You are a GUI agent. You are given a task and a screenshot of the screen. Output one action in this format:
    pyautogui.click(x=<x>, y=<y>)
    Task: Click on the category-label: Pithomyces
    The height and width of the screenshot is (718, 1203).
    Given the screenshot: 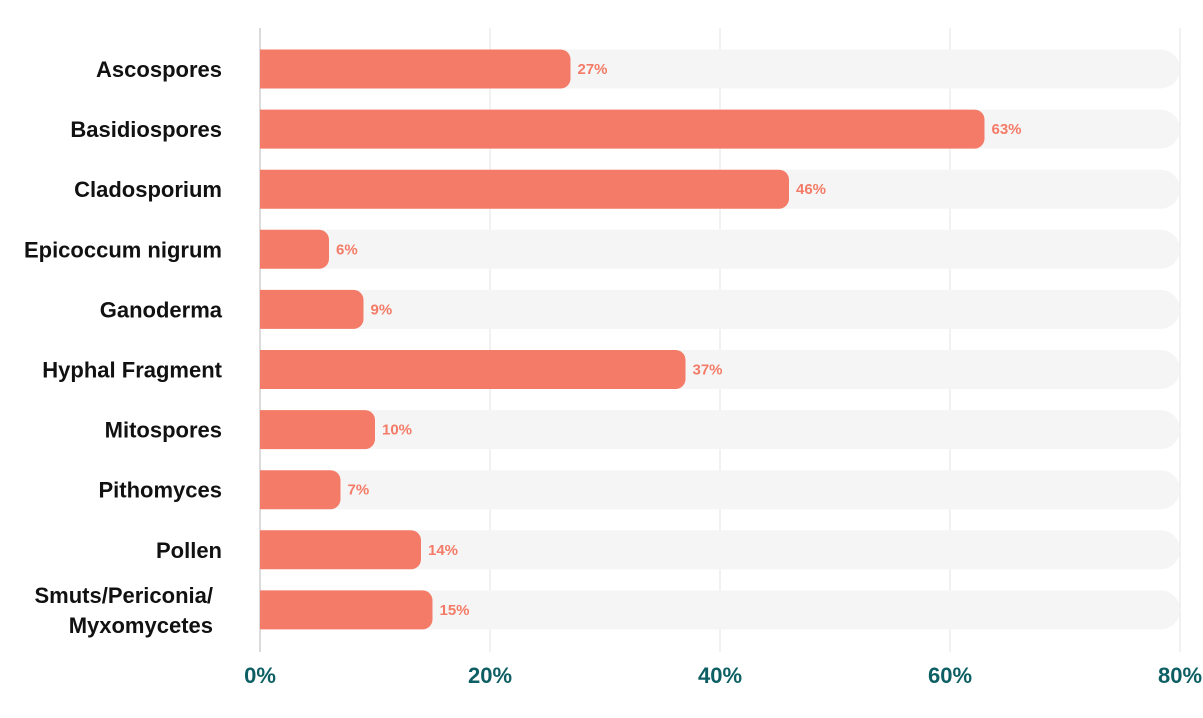 What is the action you would take?
    pyautogui.click(x=161, y=490)
    